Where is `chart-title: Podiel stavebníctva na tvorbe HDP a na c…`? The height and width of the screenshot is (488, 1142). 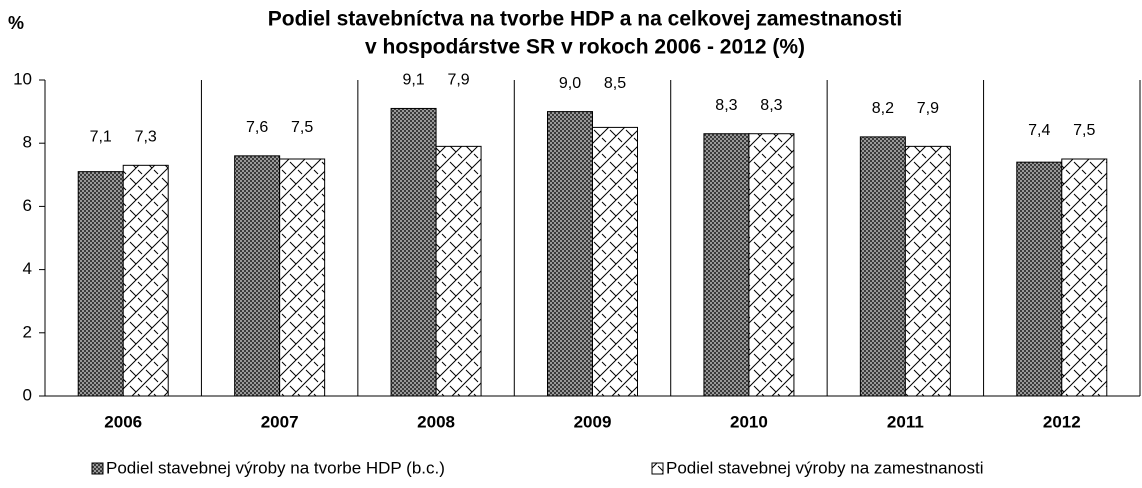
chart-title: Podiel stavebníctva na tvorbe HDP a na c… is located at coordinates (585, 19).